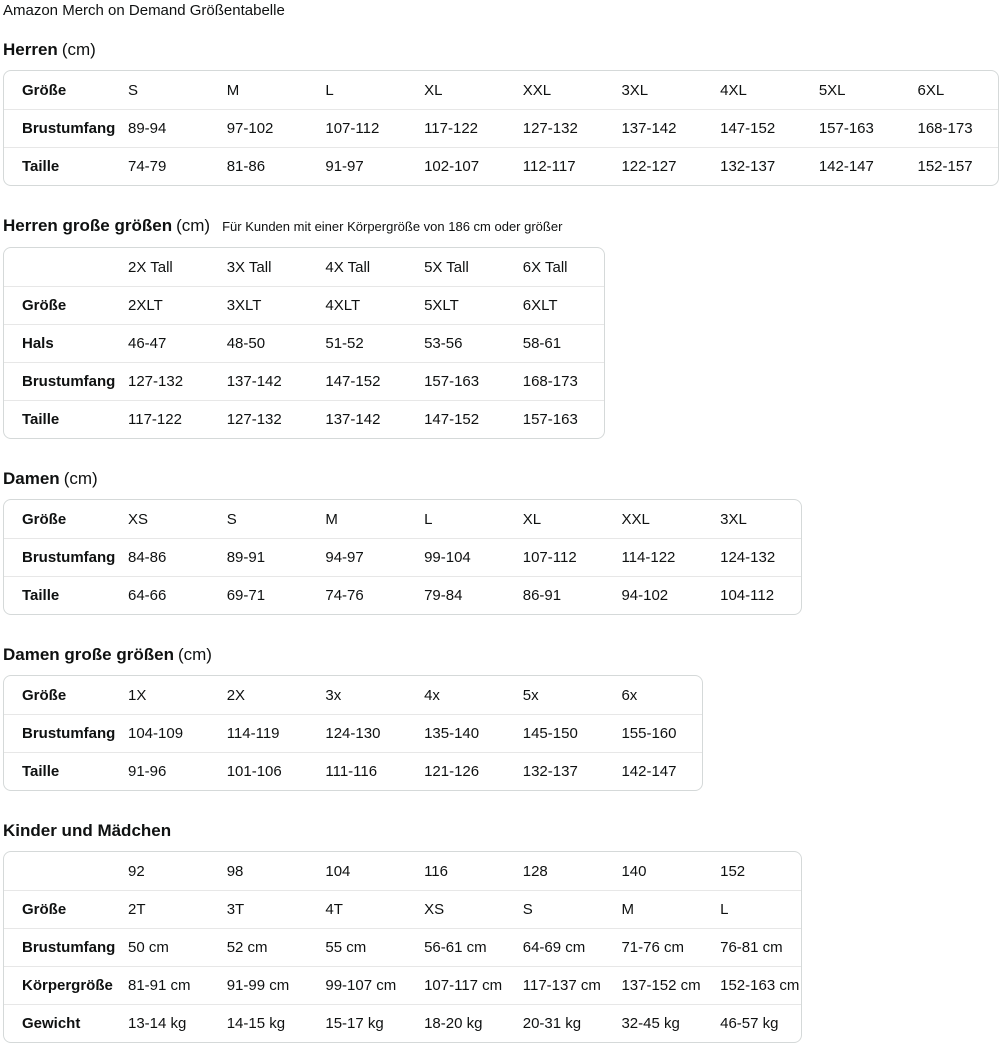 The width and height of the screenshot is (1000, 1047). I want to click on value-cell: 6XLT, so click(554, 305).